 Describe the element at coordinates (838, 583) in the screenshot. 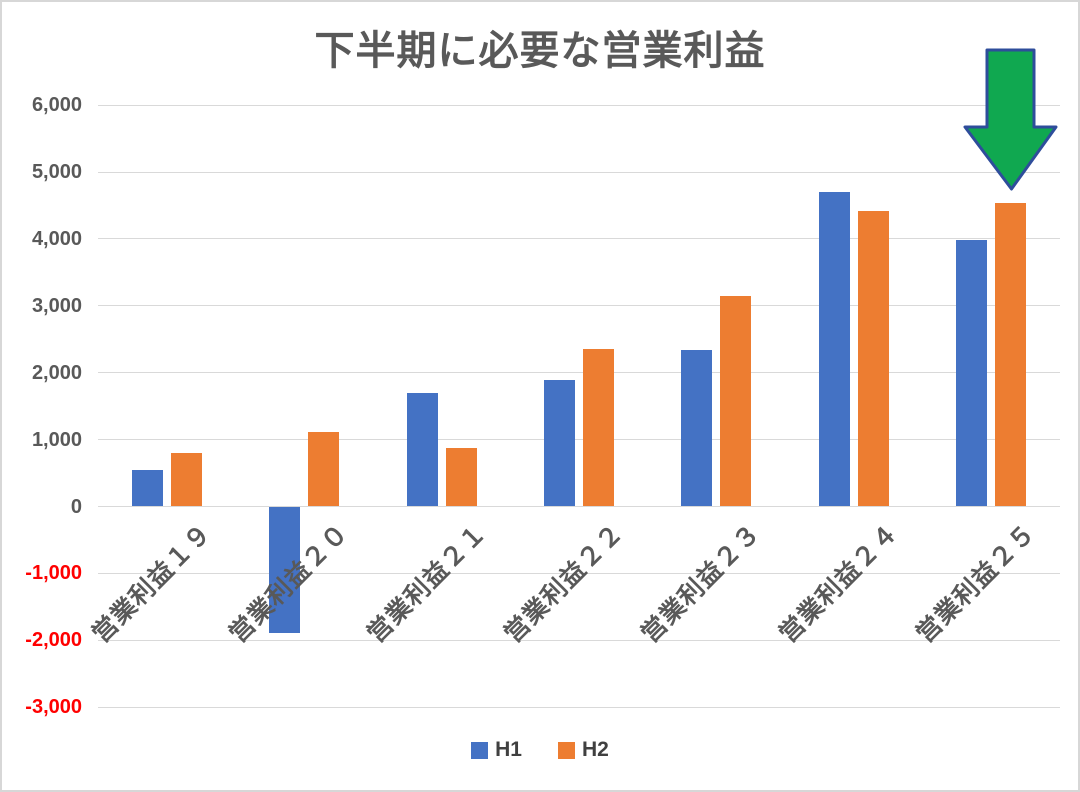

I see `x-axis-label-24: 営業利益２４` at that location.